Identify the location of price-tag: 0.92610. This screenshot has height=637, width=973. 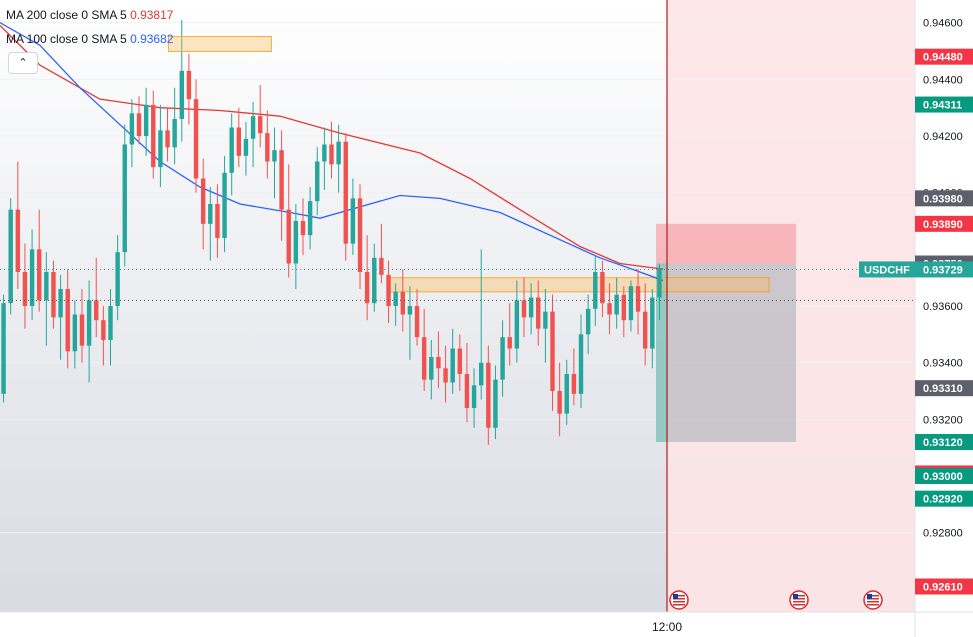
(944, 586).